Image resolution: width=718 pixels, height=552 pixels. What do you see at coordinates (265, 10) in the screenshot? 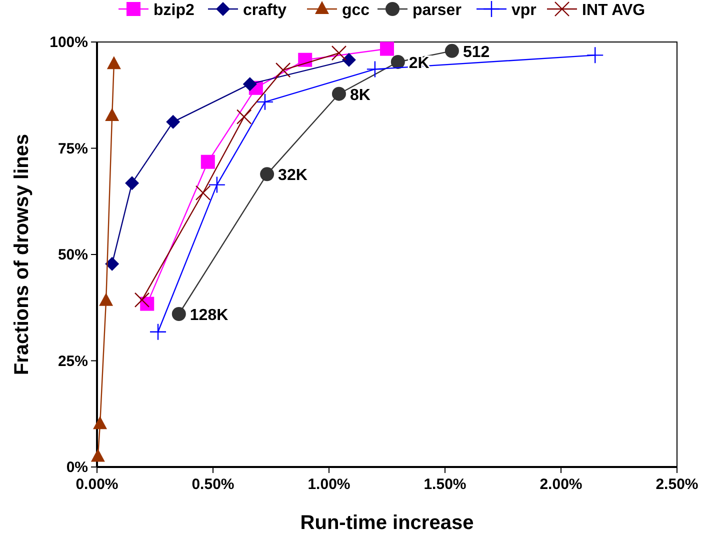
I see `legend-label: crafty` at bounding box center [265, 10].